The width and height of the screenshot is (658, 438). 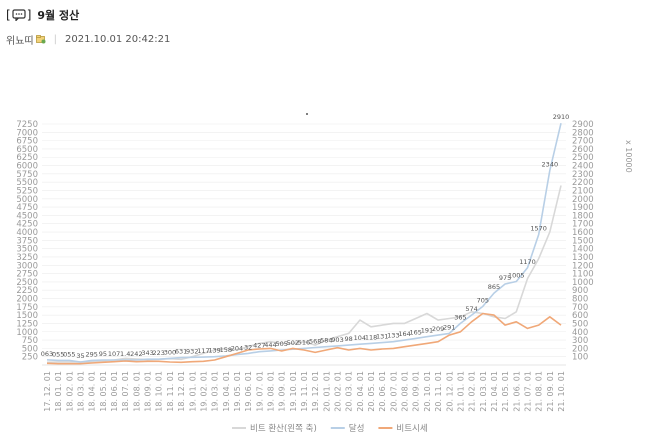 What do you see at coordinates (27, 333) in the screenshot?
I see `left-tick-label: 1000` at bounding box center [27, 333].